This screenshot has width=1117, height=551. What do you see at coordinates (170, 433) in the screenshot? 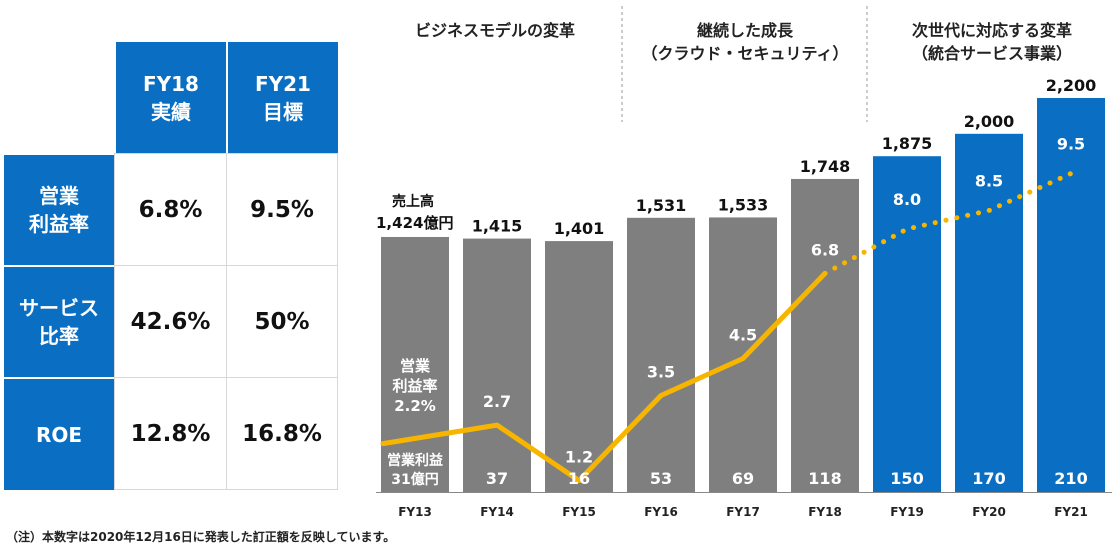
I see `kpi-value-roe-fy18: 12.8%` at bounding box center [170, 433].